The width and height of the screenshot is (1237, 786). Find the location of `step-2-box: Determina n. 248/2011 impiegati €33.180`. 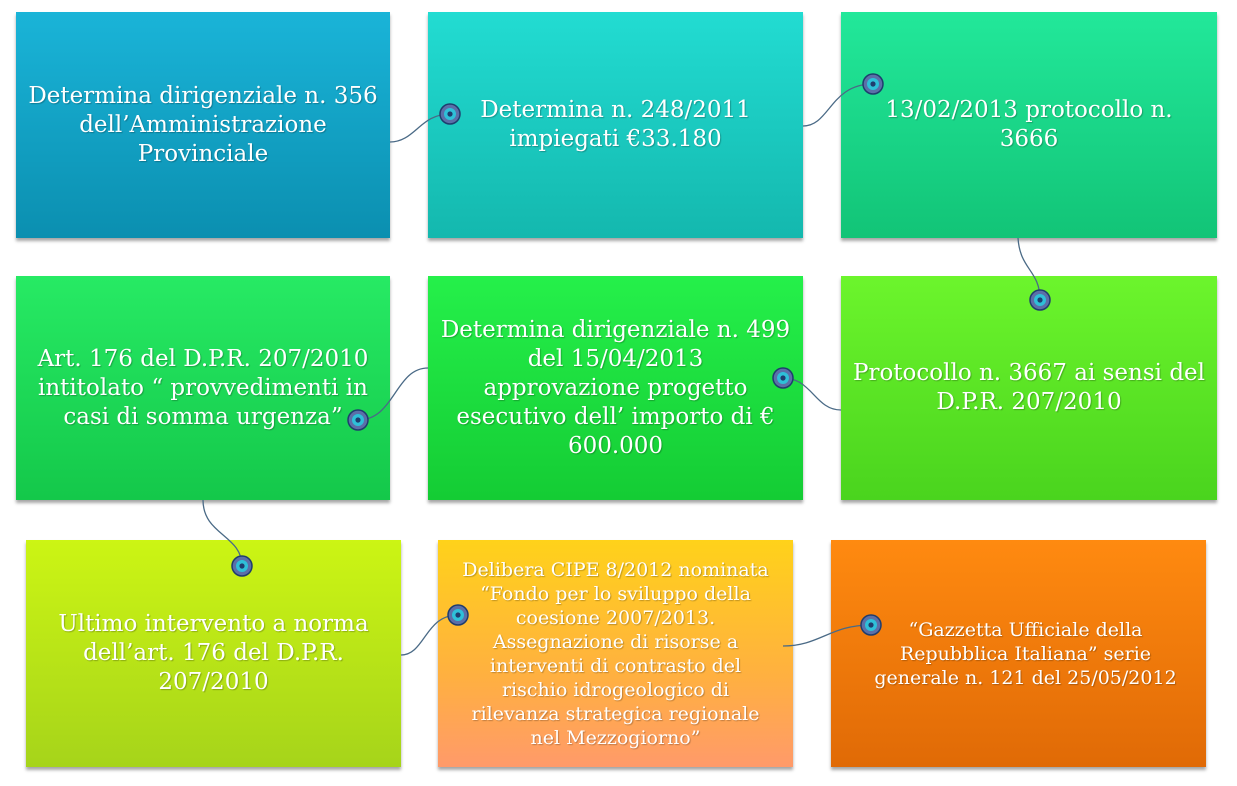

step-2-box: Determina n. 248/2011 impiegati €33.180 is located at coordinates (615, 125).